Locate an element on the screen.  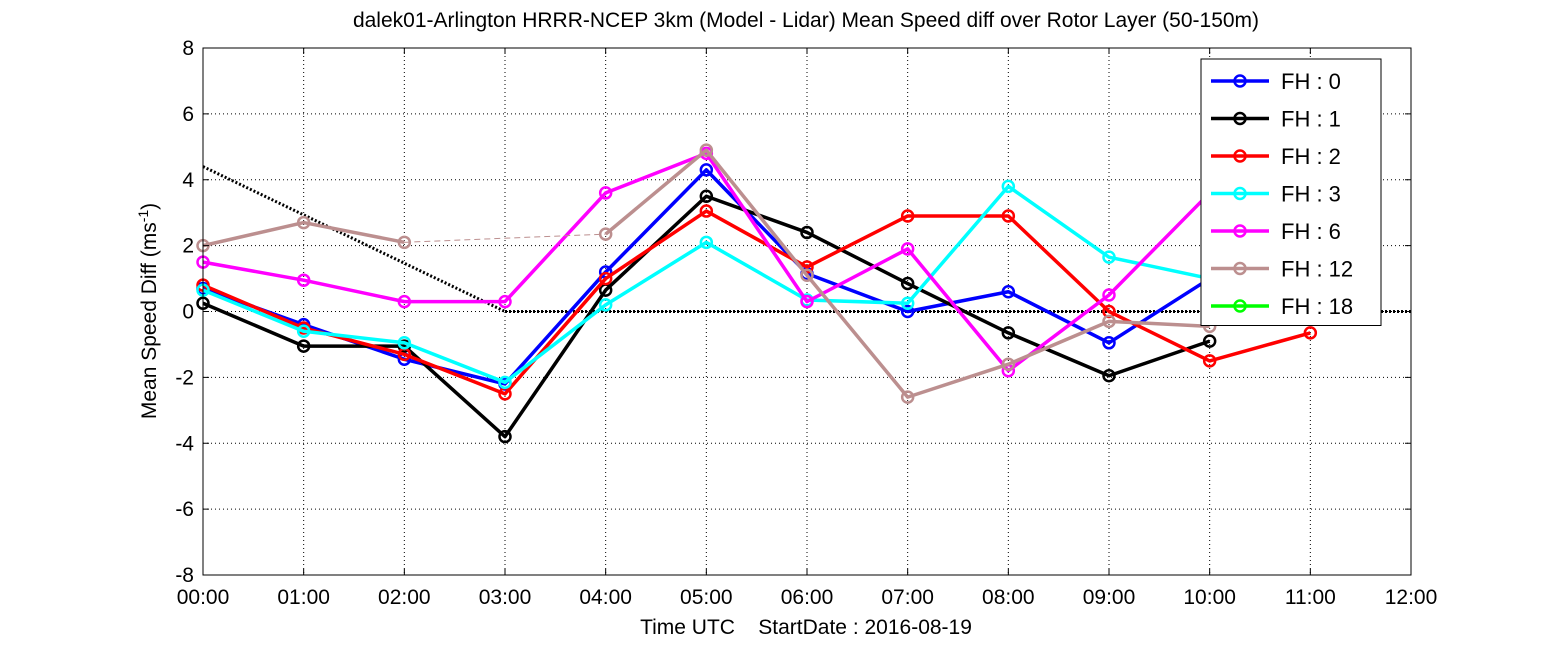
y-axis-label-superscript: -1 is located at coordinates (143, 216).